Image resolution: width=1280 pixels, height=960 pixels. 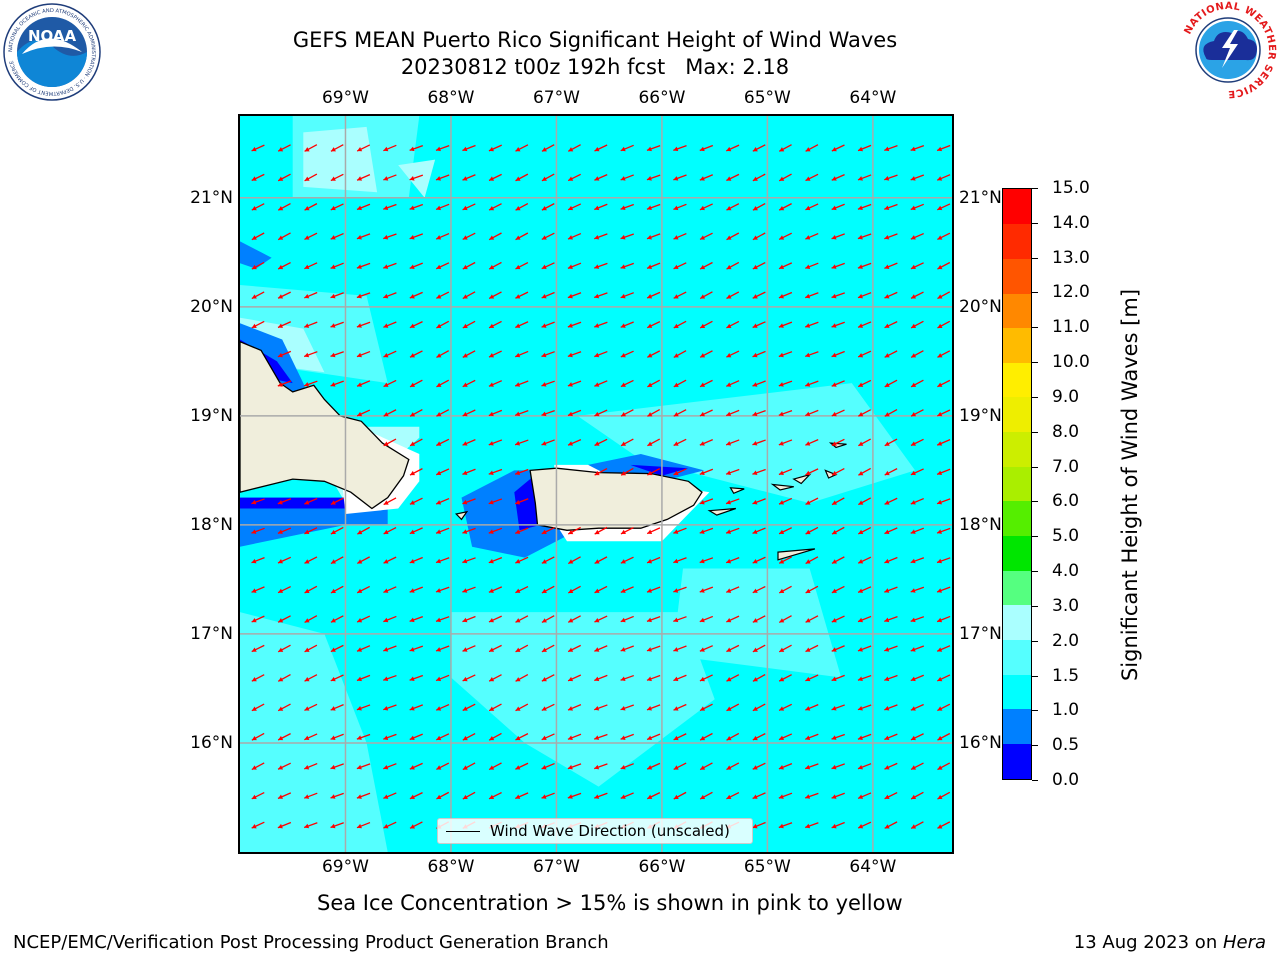 What do you see at coordinates (980, 306) in the screenshot?
I see `lat-tick-label-right: 20°N` at bounding box center [980, 306].